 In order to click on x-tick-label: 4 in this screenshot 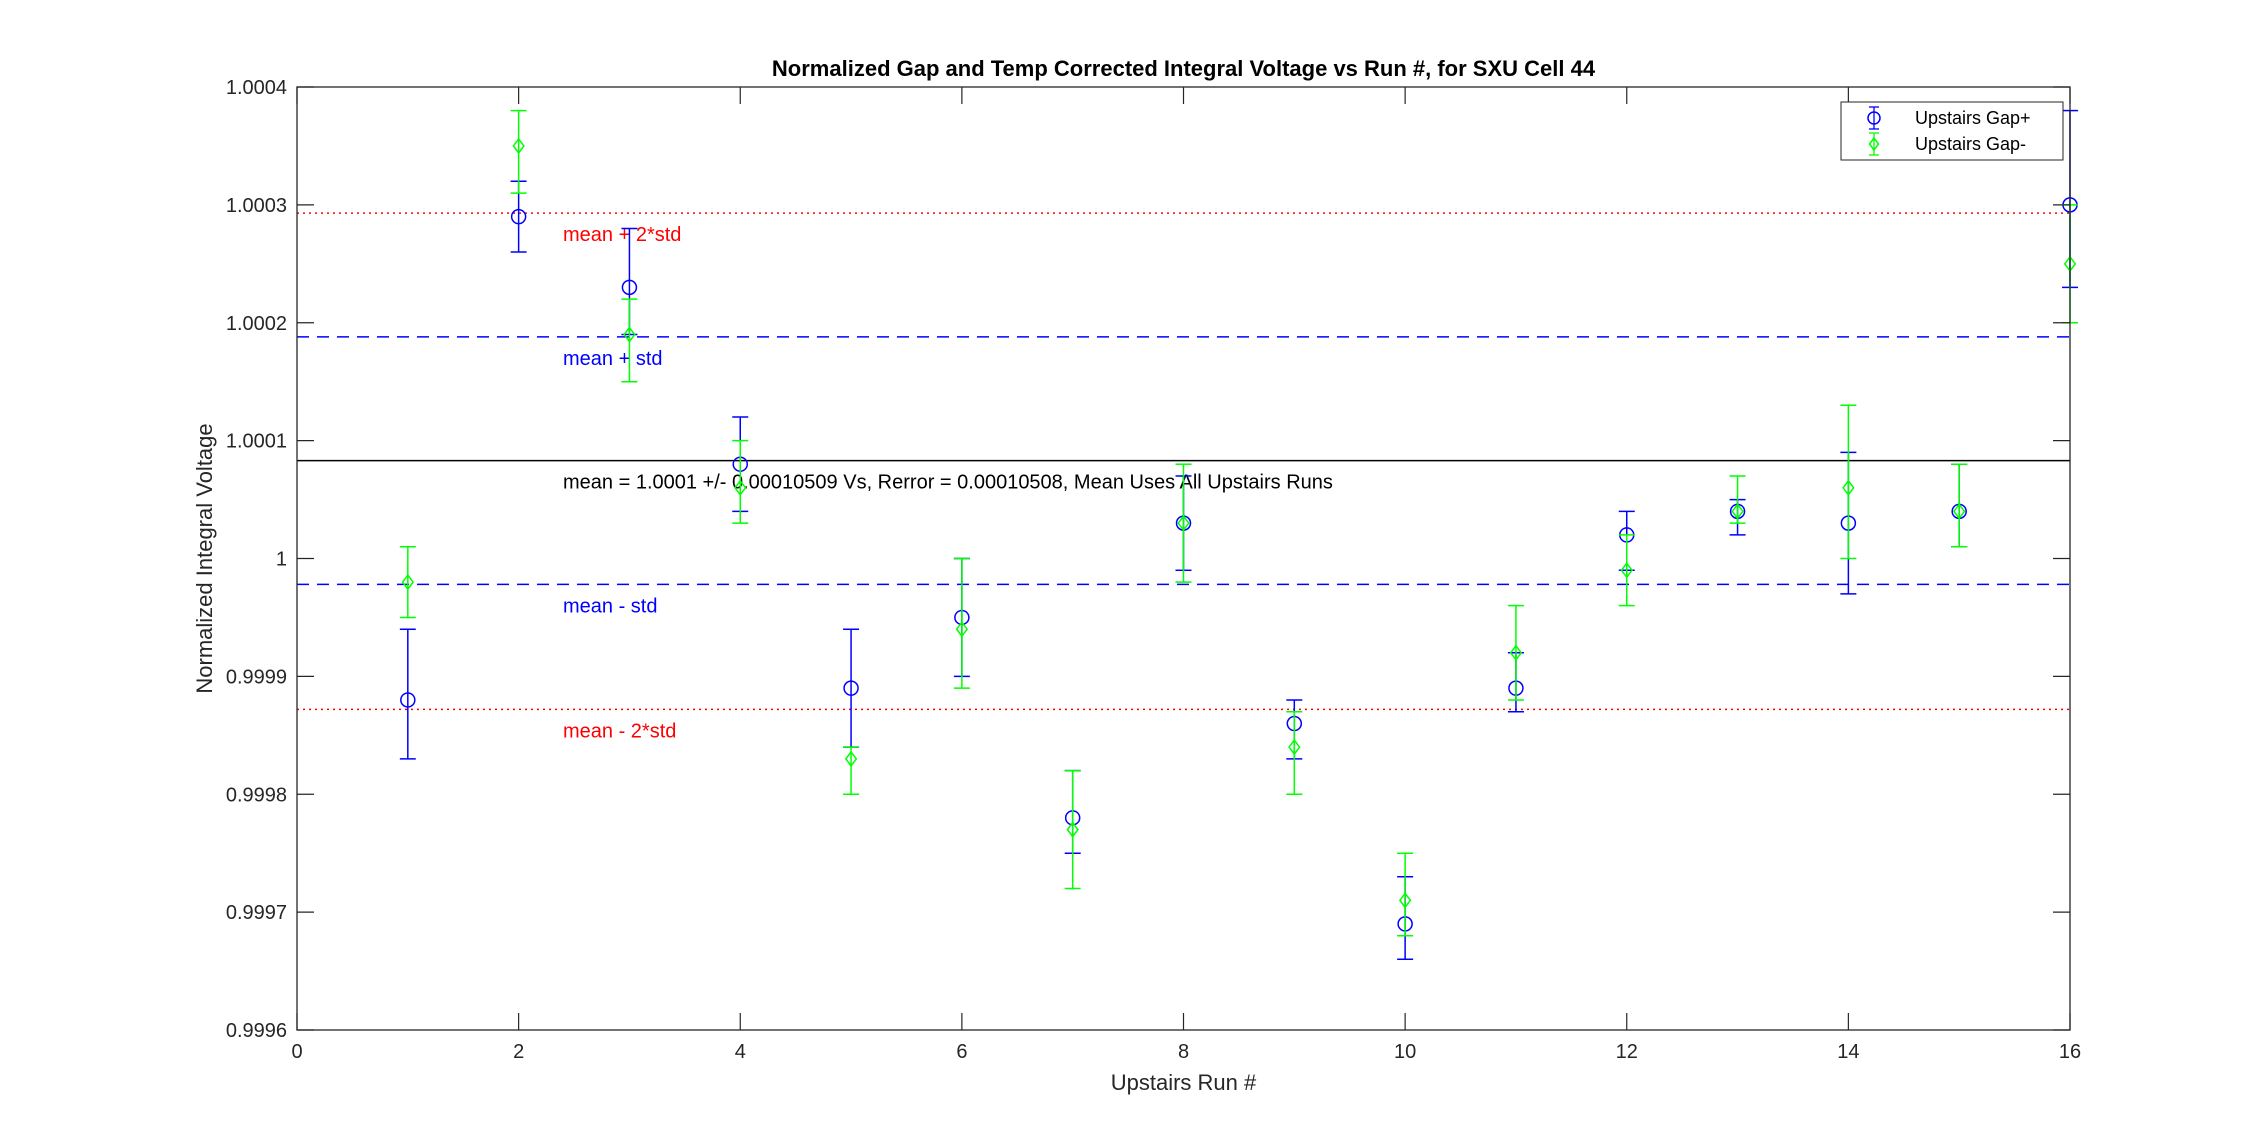, I will do `click(740, 1052)`.